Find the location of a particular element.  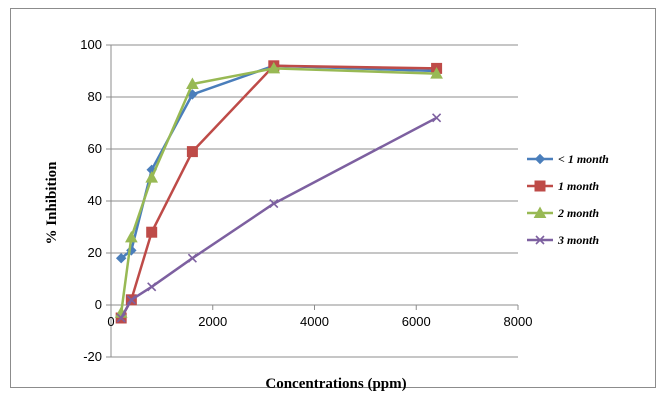

legend-label-3: 2 month is located at coordinates (578, 213).